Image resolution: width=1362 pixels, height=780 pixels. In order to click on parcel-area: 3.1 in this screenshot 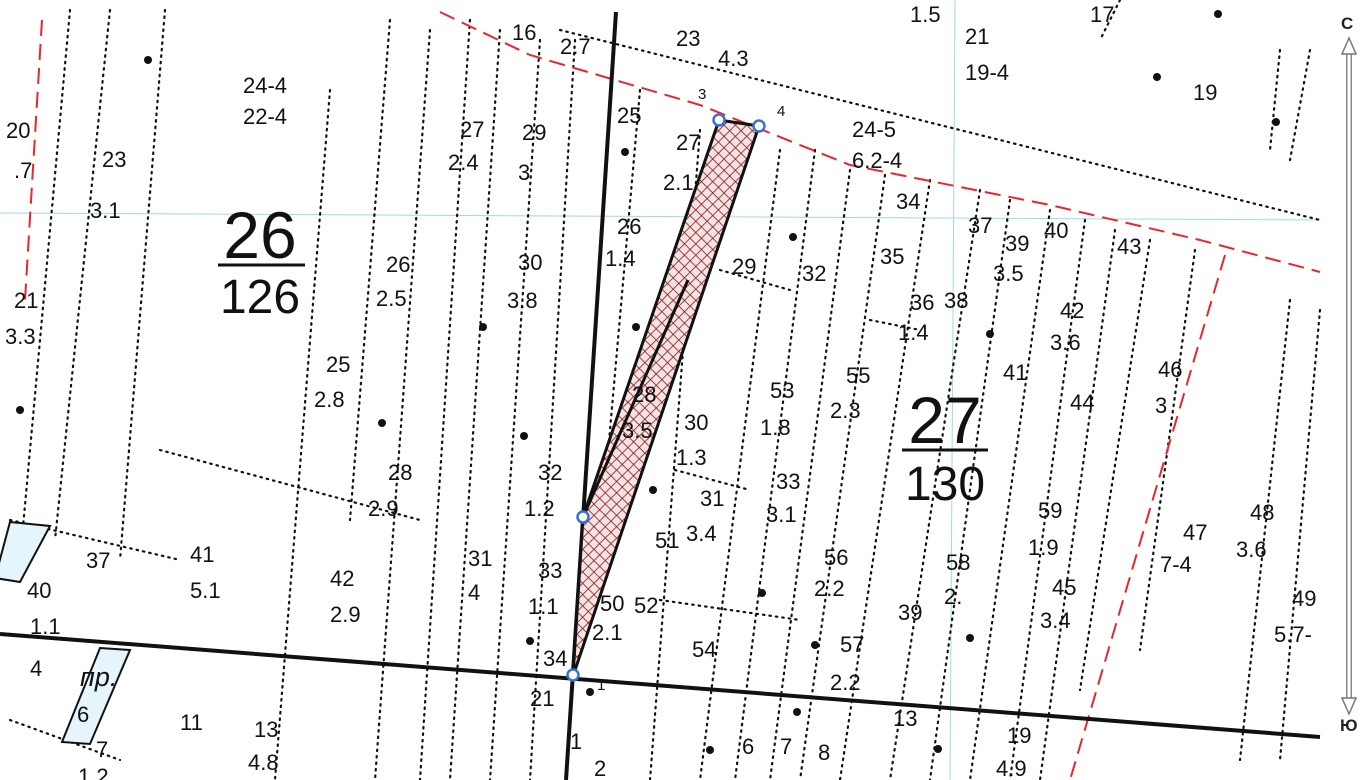, I will do `click(781, 514)`.